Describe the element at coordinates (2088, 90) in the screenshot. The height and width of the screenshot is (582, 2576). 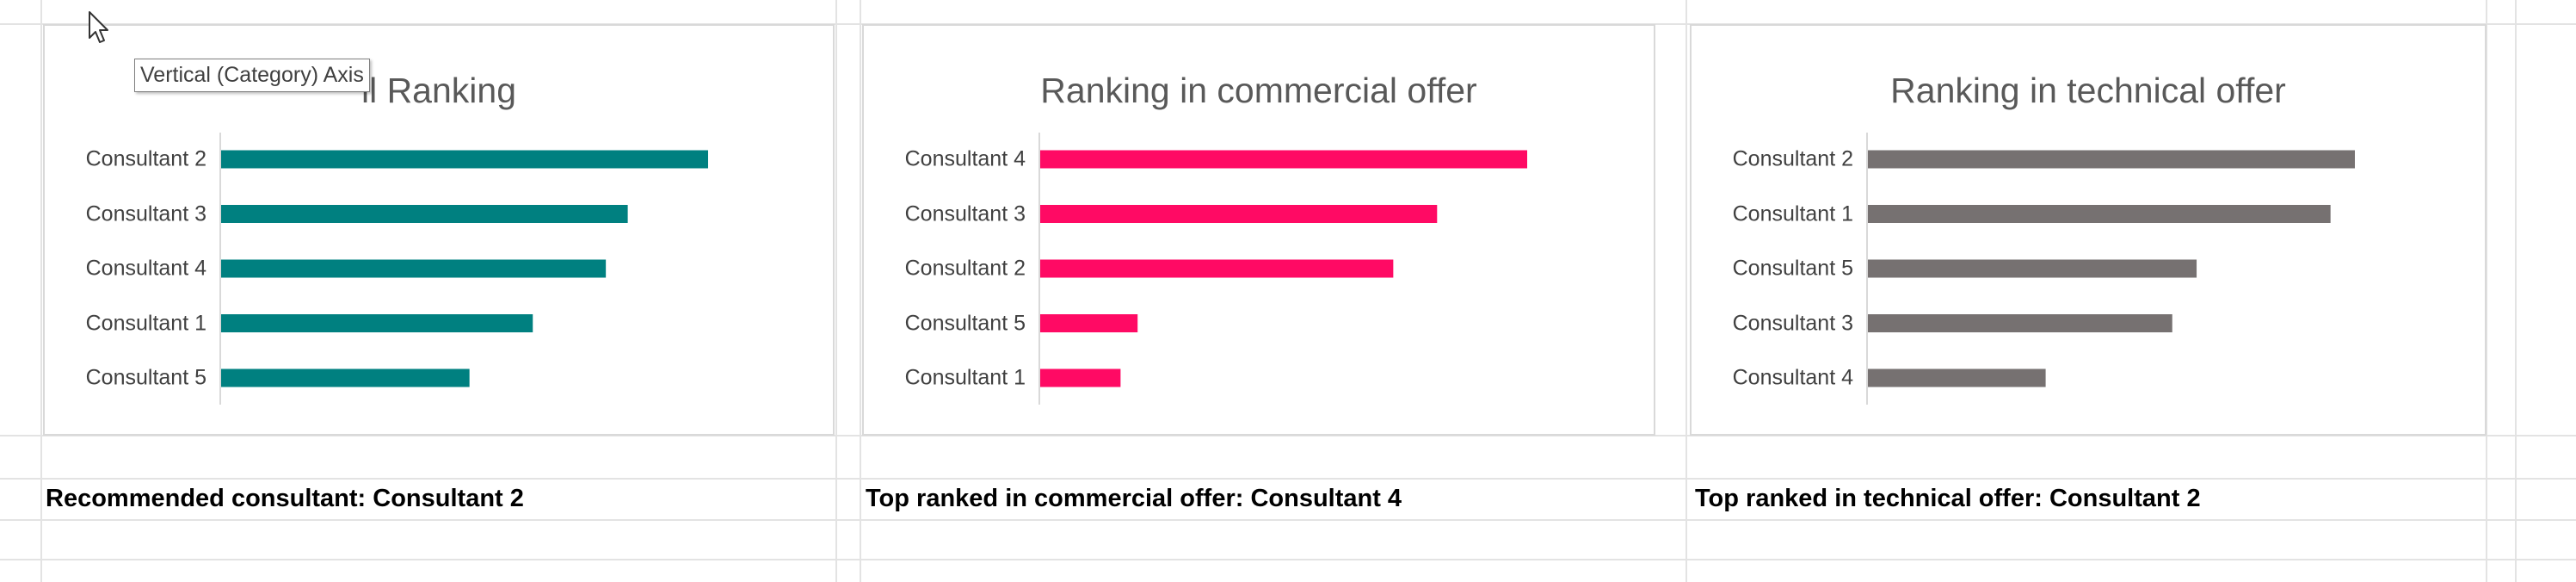
I see `chart-title: Ranking in technical offer` at that location.